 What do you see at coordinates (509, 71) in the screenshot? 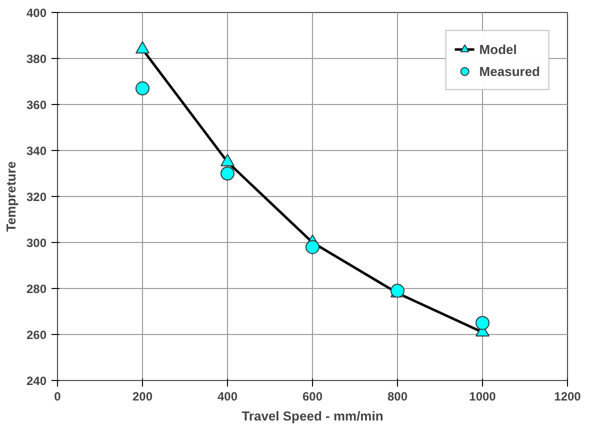
I see `legend-label: Measured` at bounding box center [509, 71].